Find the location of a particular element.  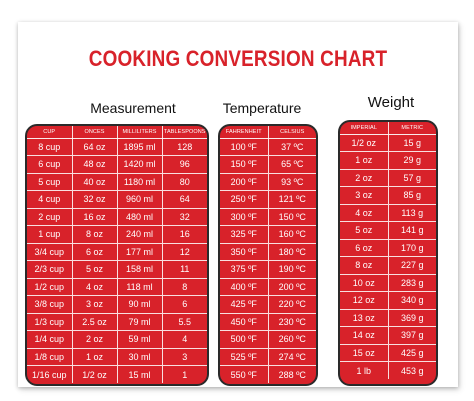

measurement-cell: 90 ml is located at coordinates (140, 304).